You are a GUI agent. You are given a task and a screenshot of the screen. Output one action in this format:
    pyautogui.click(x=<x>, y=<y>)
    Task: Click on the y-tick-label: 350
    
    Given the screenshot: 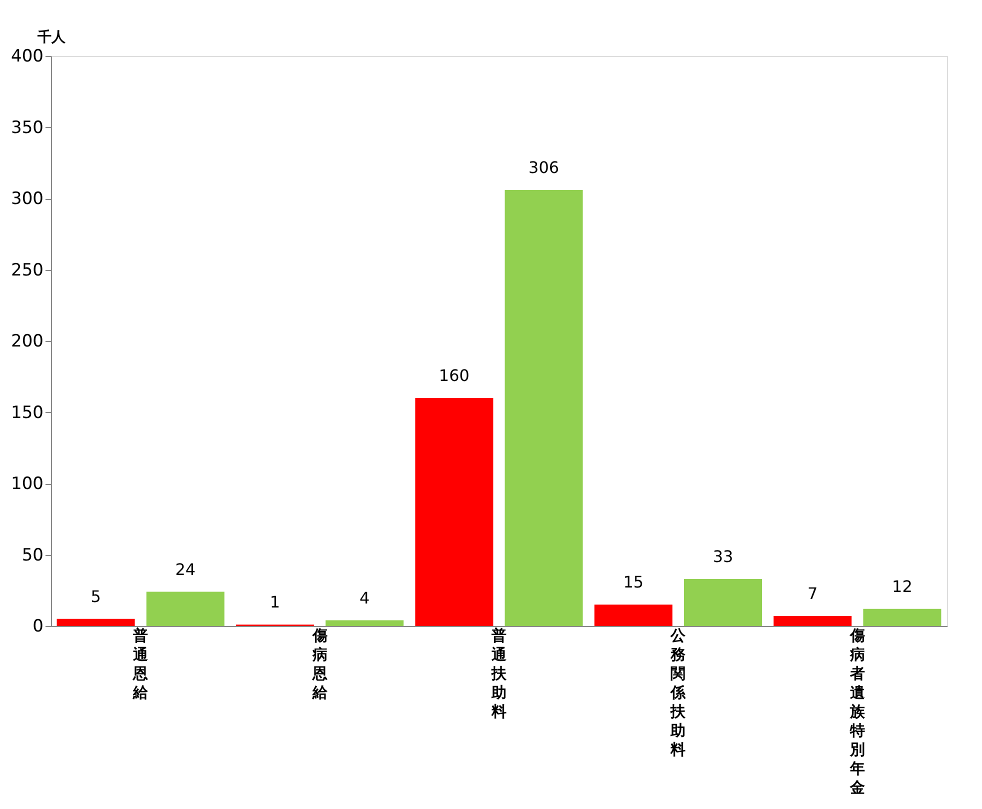 What is the action you would take?
    pyautogui.click(x=27, y=128)
    